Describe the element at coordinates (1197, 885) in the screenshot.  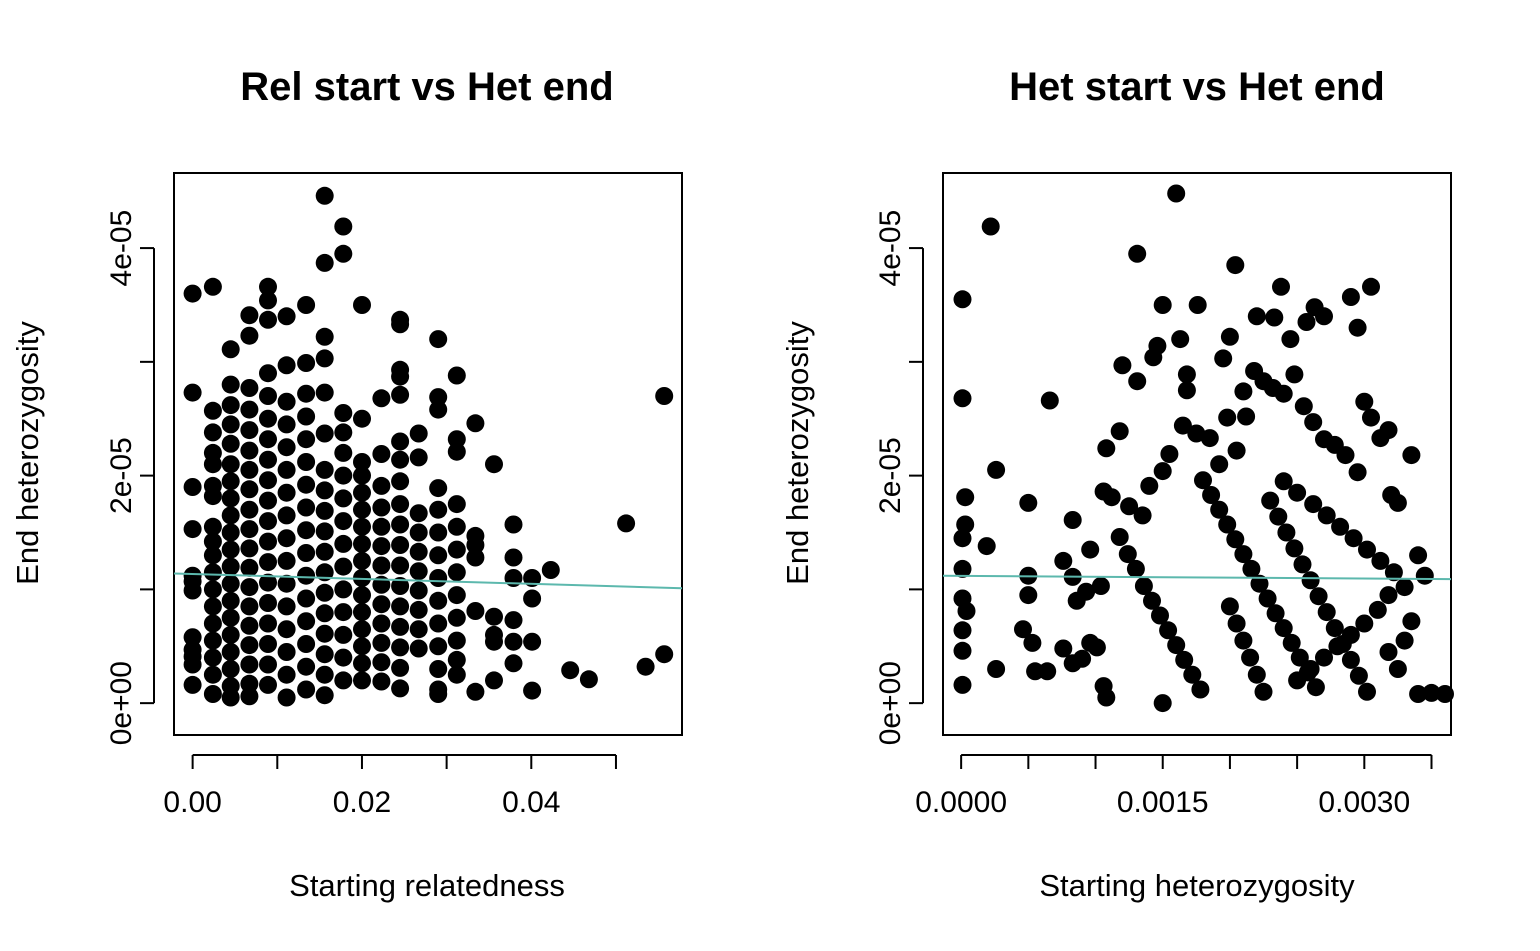
I see `x-axis-label: Starting heterozygosity` at that location.